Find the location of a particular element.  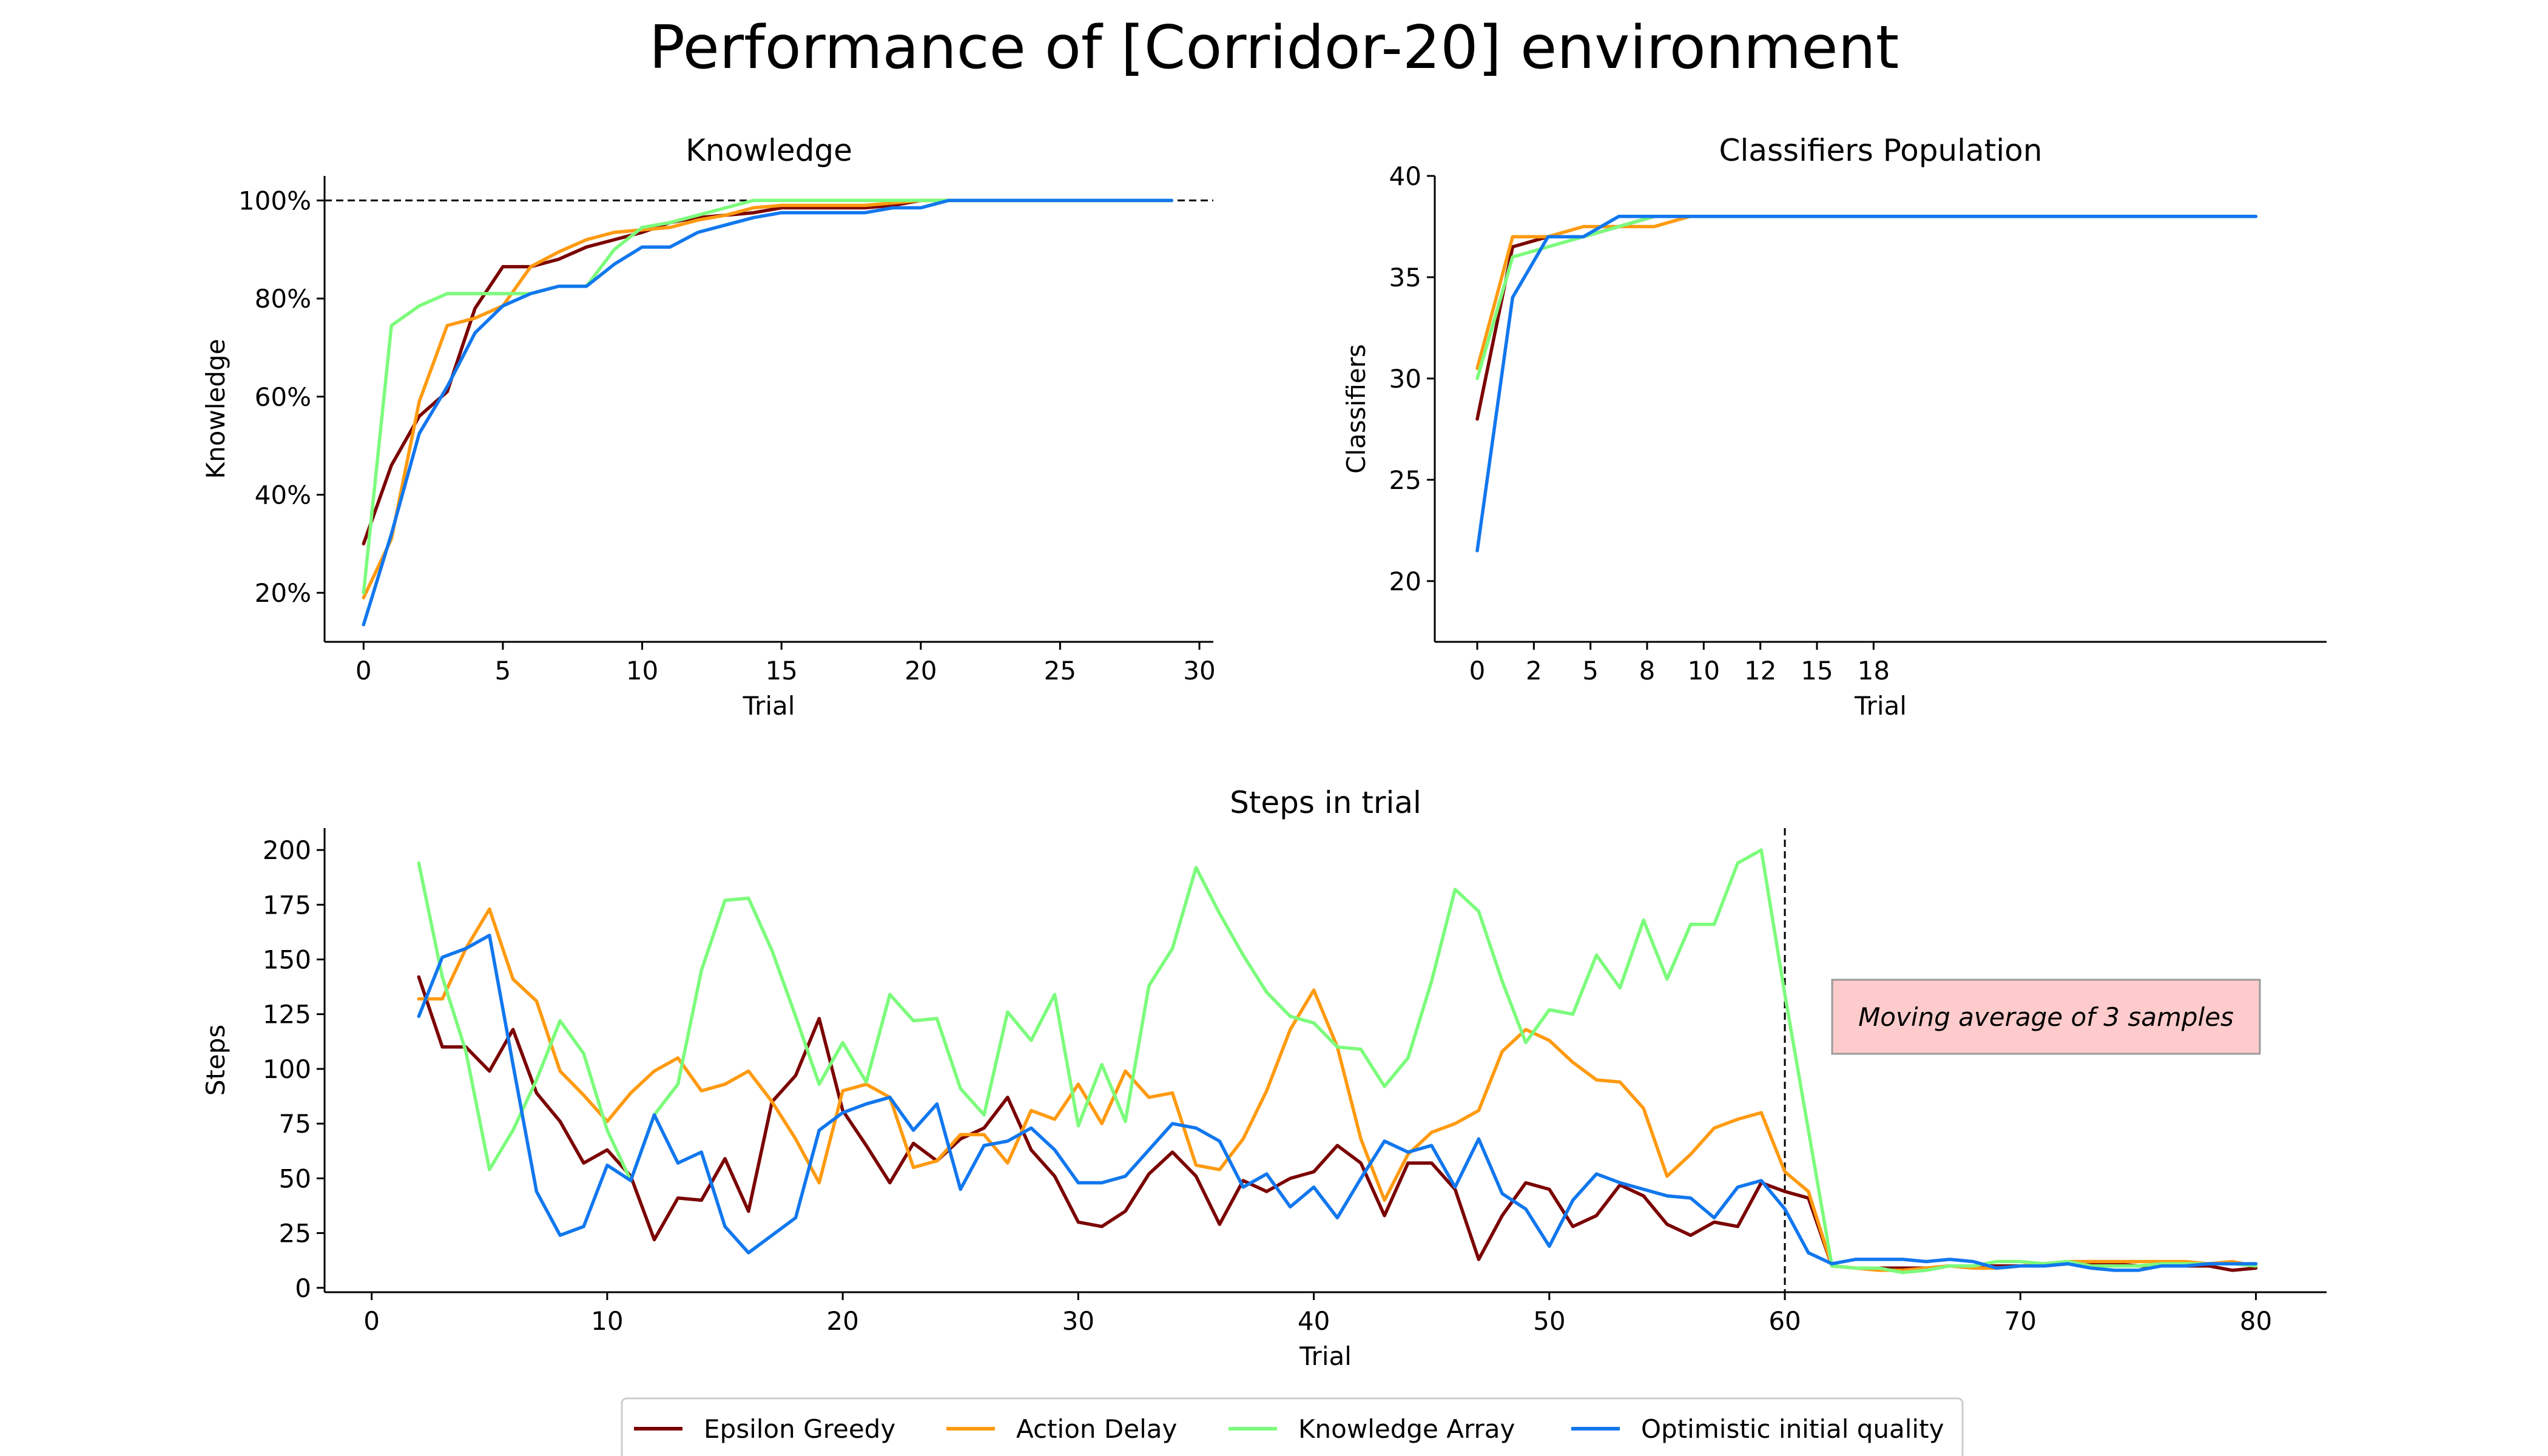

y-tick-label: 60% is located at coordinates (283, 397).